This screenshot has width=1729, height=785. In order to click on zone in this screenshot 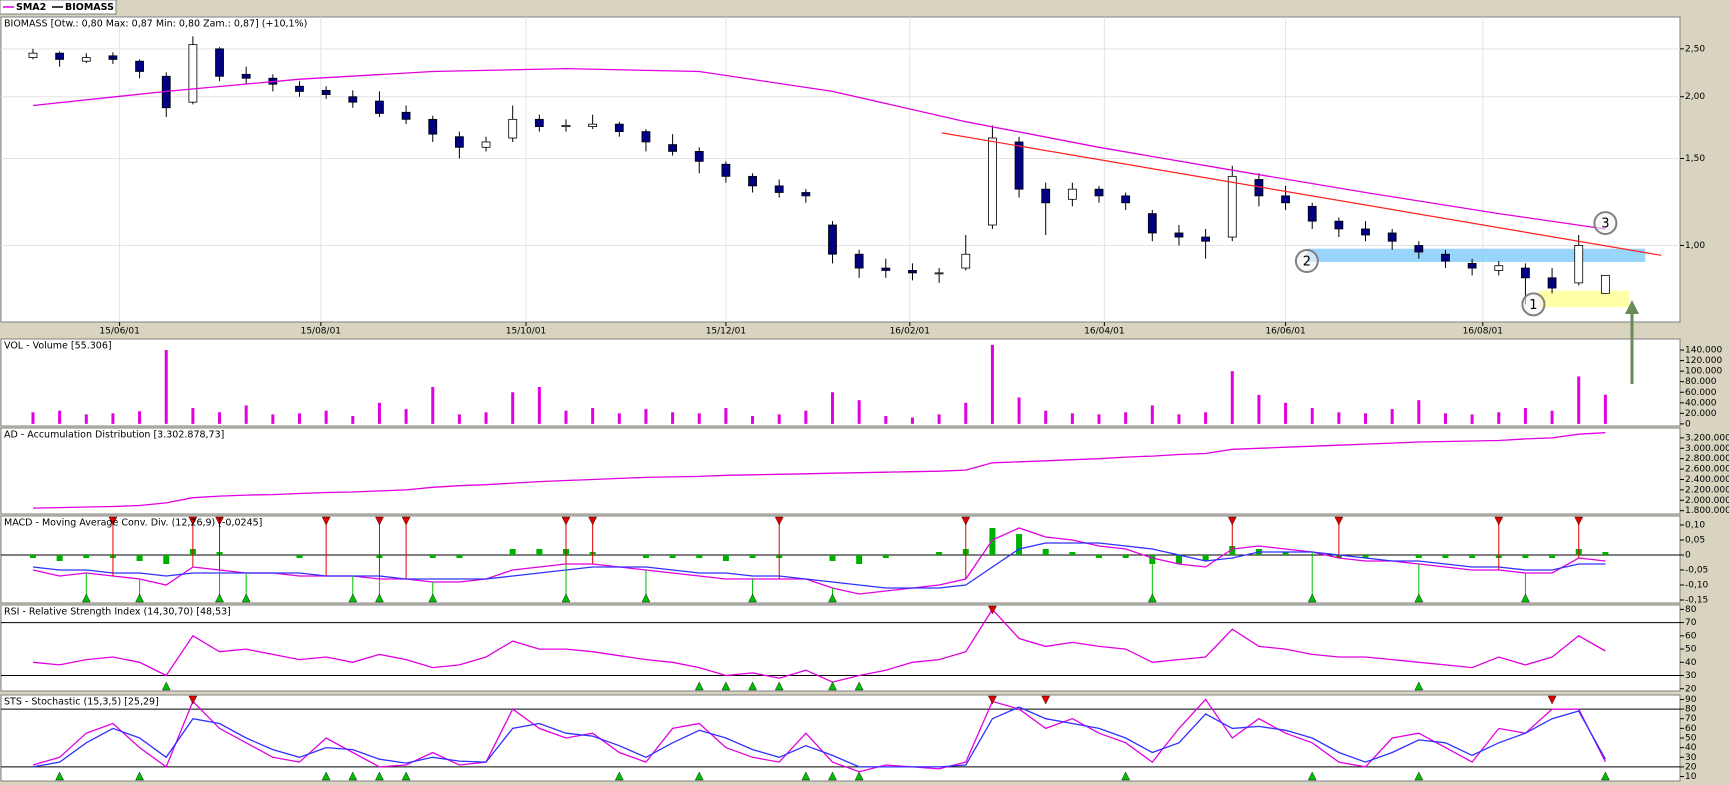, I will do `click(1584, 299)`.